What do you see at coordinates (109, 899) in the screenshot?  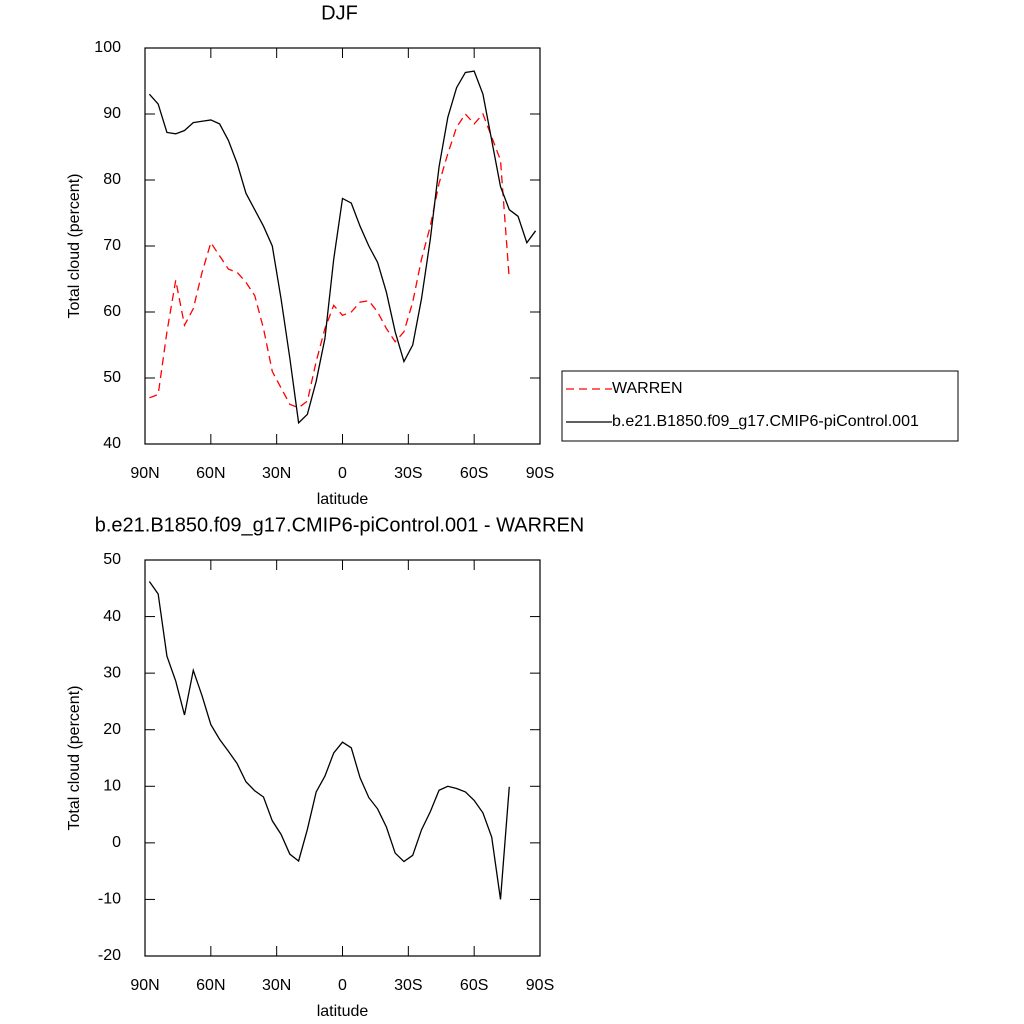 I see `y-tick-label: -10` at bounding box center [109, 899].